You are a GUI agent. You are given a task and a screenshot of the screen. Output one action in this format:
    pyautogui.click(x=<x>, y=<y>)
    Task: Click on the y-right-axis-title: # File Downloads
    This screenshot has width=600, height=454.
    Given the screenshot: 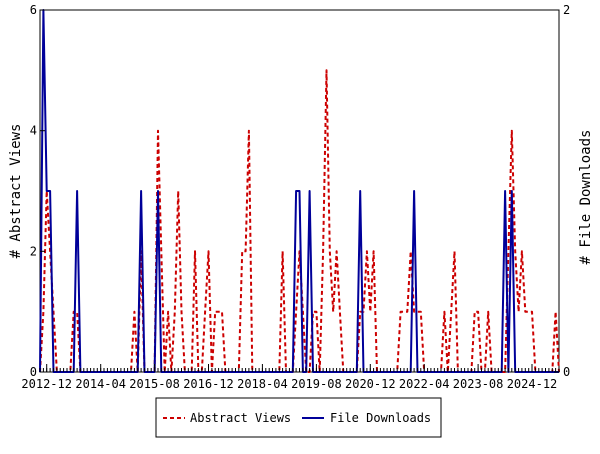 What is the action you would take?
    pyautogui.click(x=586, y=197)
    